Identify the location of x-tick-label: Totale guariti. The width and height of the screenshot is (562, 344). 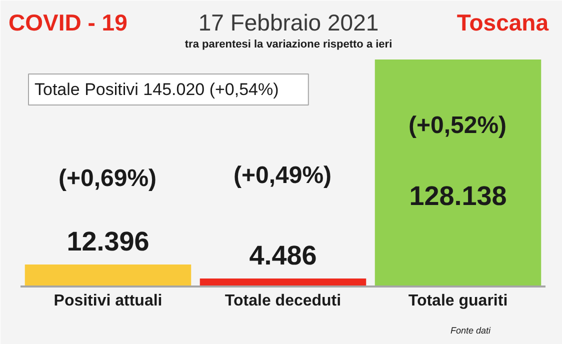
(458, 301).